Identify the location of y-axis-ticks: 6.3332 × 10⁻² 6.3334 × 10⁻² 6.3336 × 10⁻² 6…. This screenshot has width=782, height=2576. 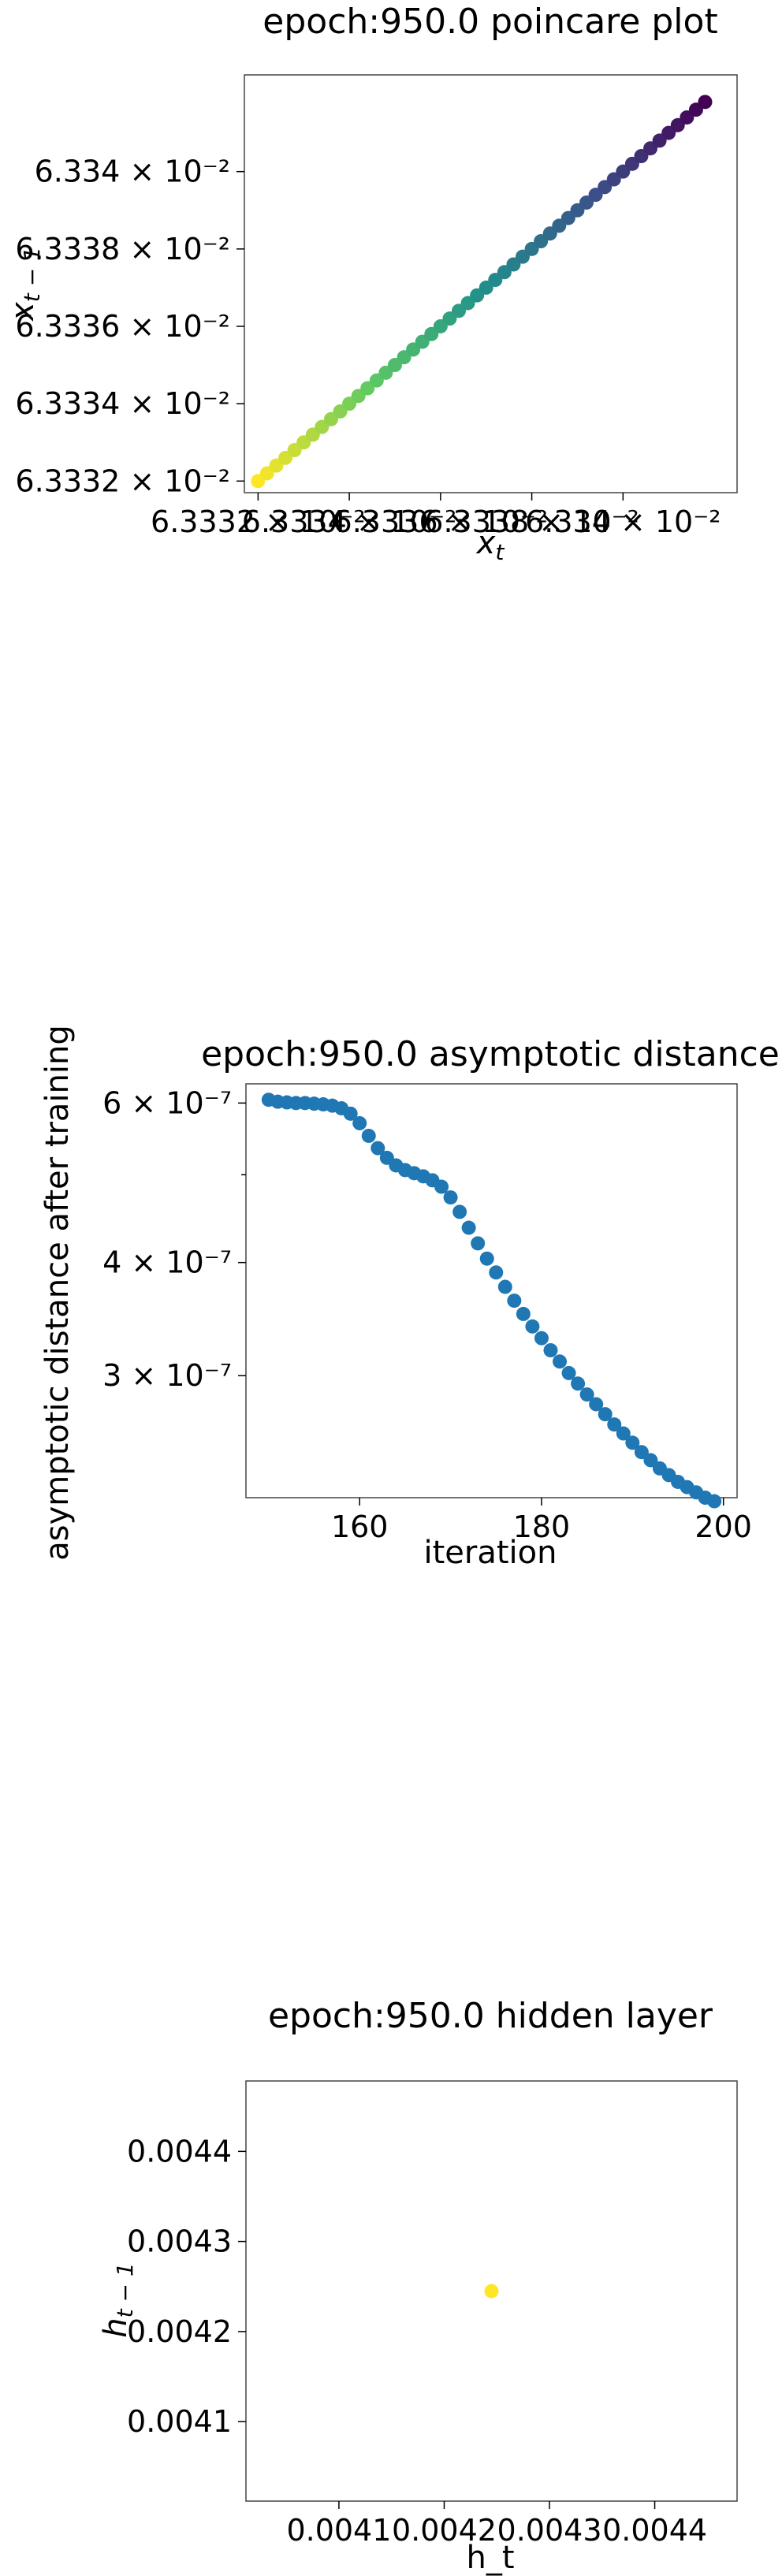
(130, 326).